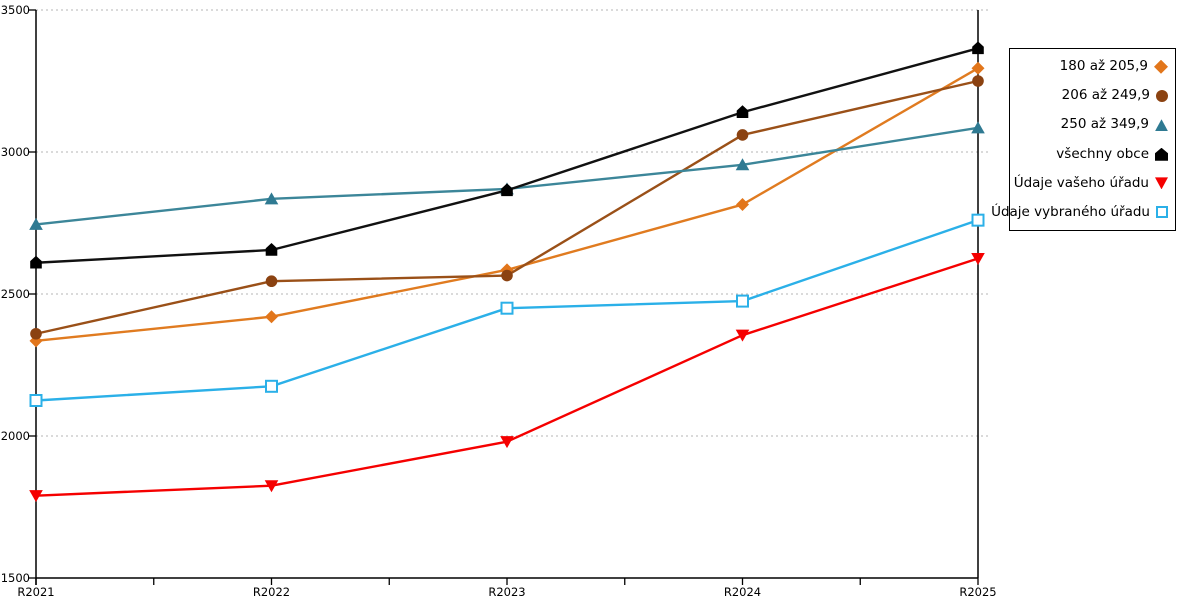 The image size is (1200, 600). What do you see at coordinates (1070, 211) in the screenshot?
I see `legend-label: Údaje vybraného úřadu` at bounding box center [1070, 211].